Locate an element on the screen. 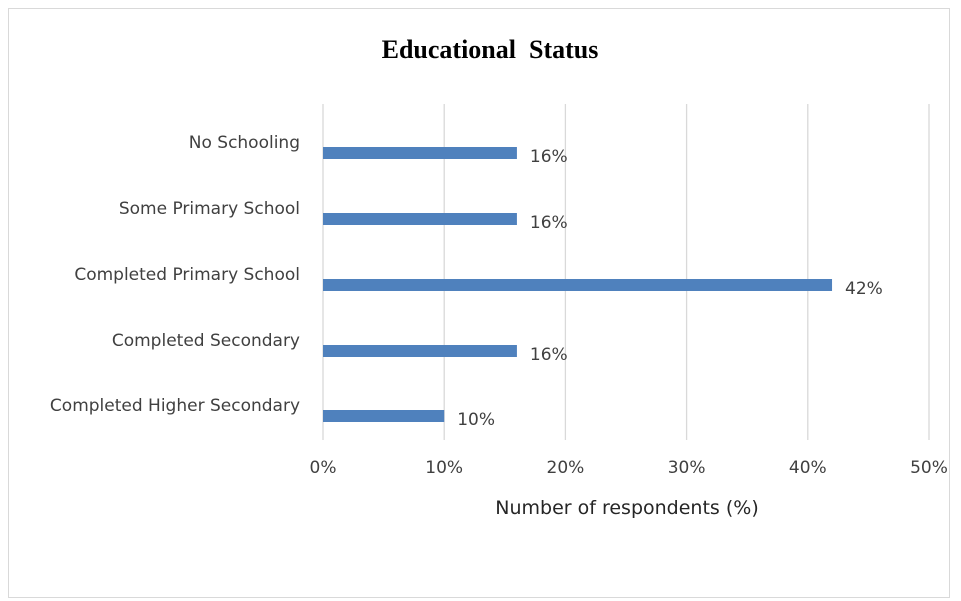 This screenshot has width=961, height=601. x-tick-label: 10% is located at coordinates (444, 468).